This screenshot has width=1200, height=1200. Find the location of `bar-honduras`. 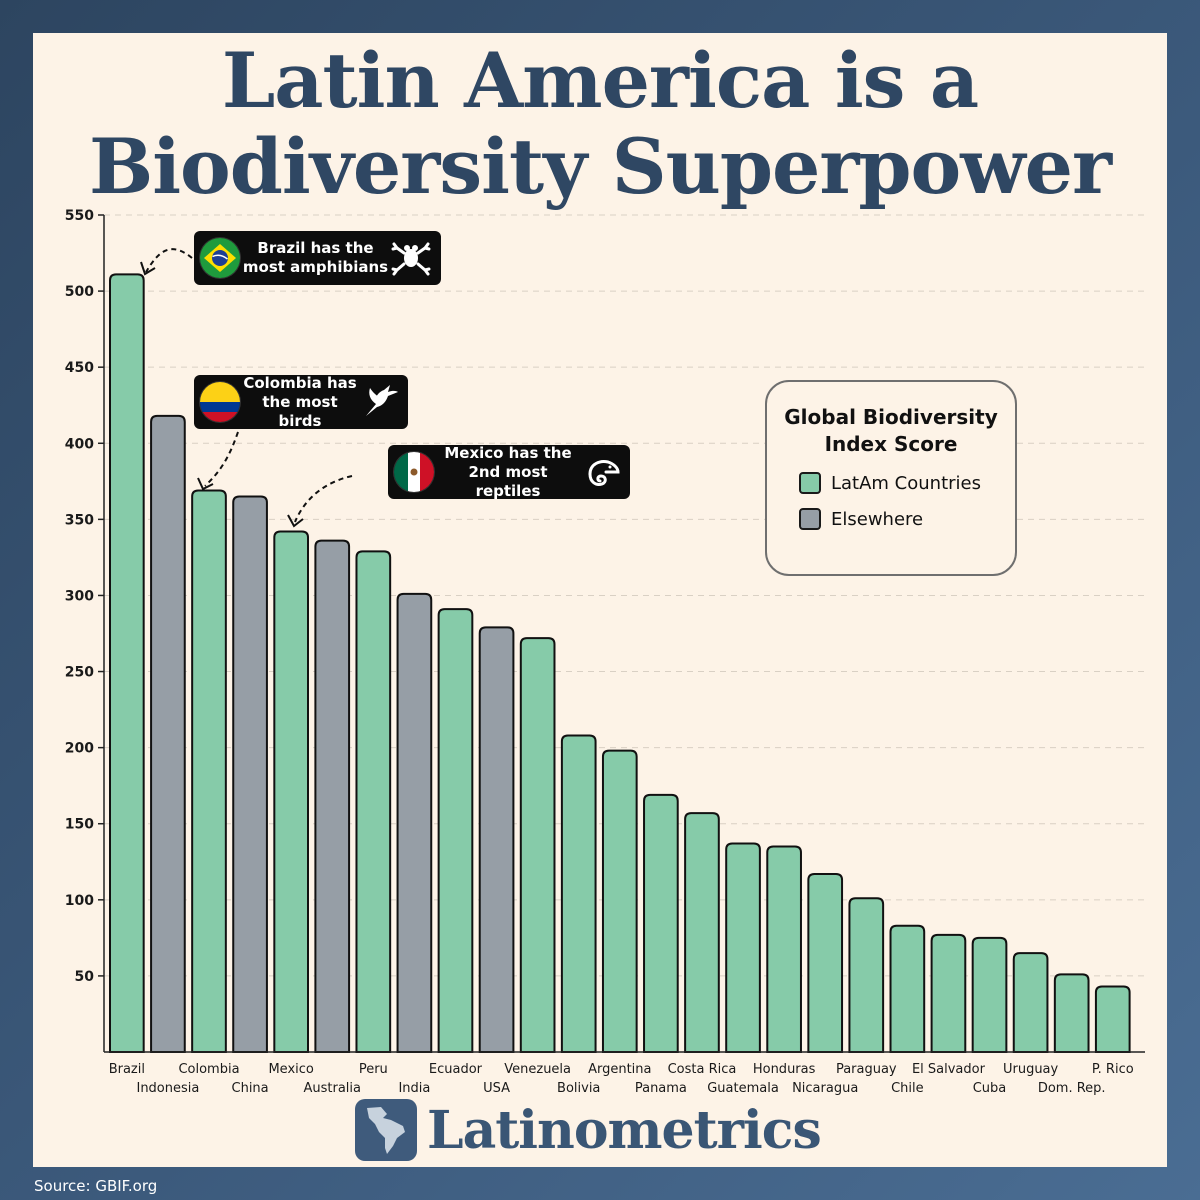

bar-honduras is located at coordinates (784, 949).